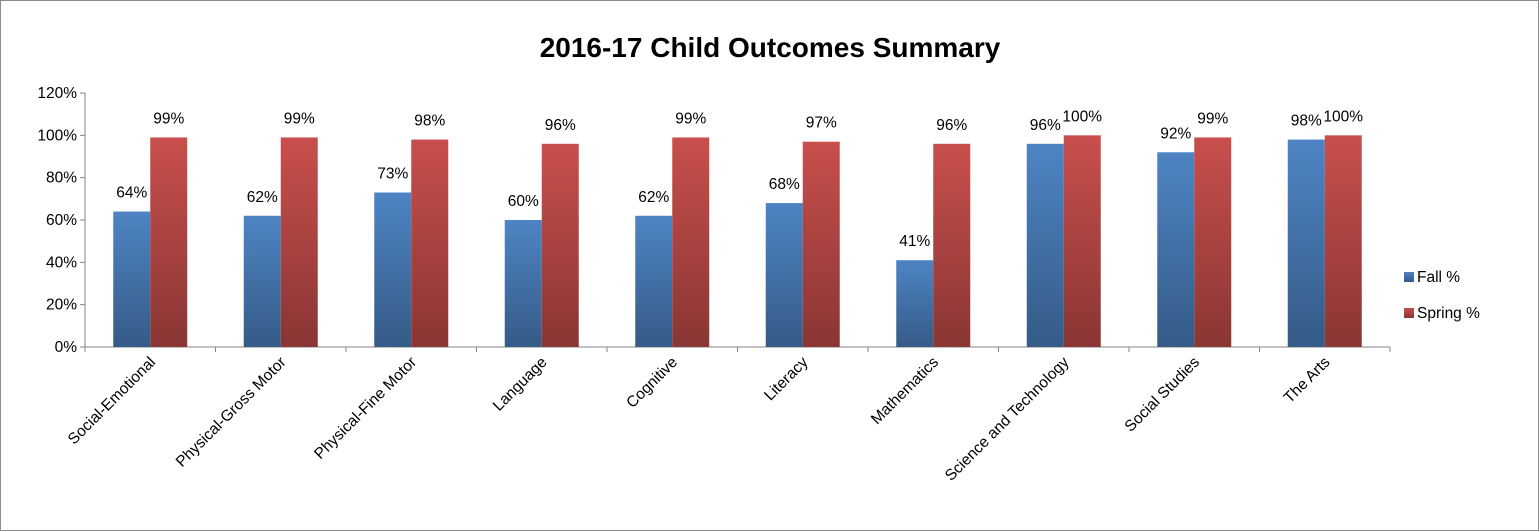 This screenshot has height=532, width=1539. I want to click on data-label-fall: 92%, so click(1175, 133).